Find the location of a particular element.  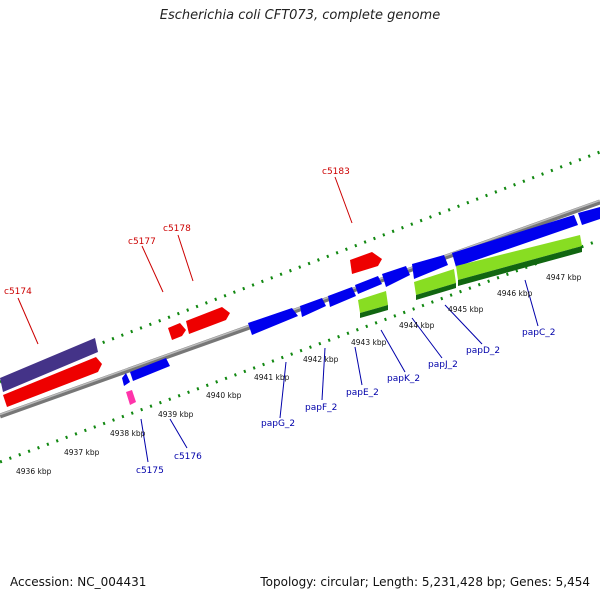

rna-papC_2-shadow is located at coordinates (520, 266).